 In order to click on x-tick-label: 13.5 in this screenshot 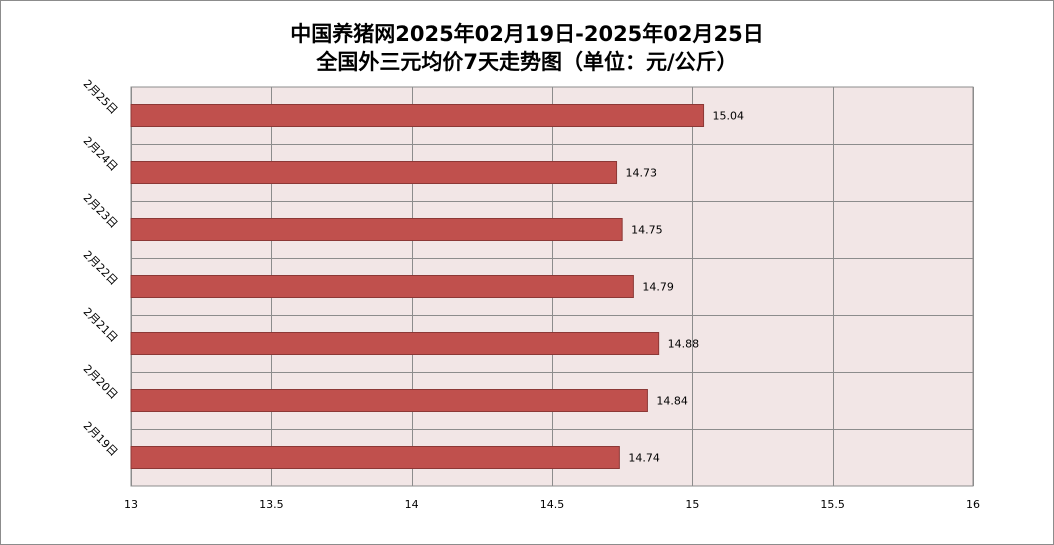, I will do `click(271, 504)`.